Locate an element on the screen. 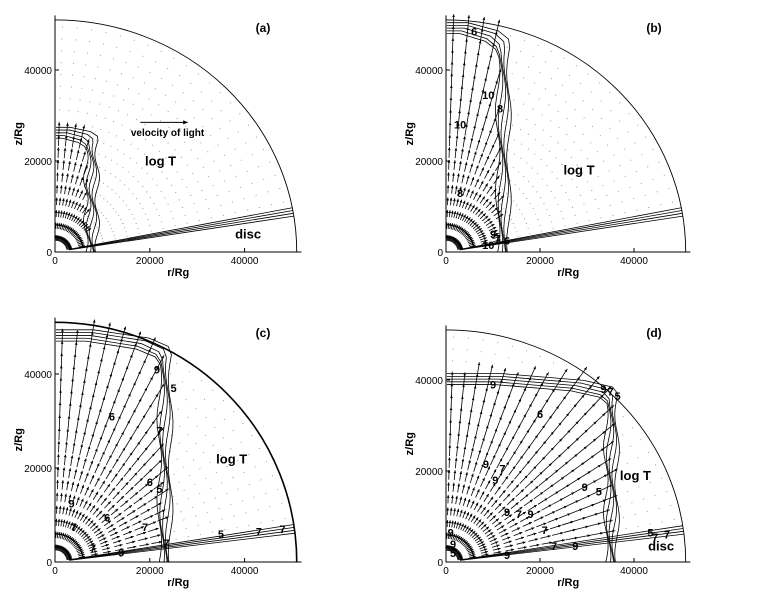 The height and width of the screenshot is (599, 763). panel-label: (b) is located at coordinates (653, 28).